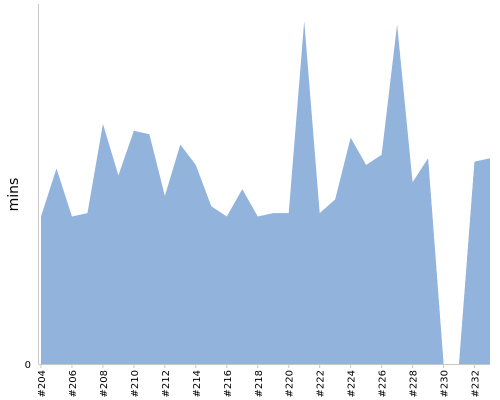 The image size is (500, 400). I want to click on x-tick-label: #228, so click(414, 383).